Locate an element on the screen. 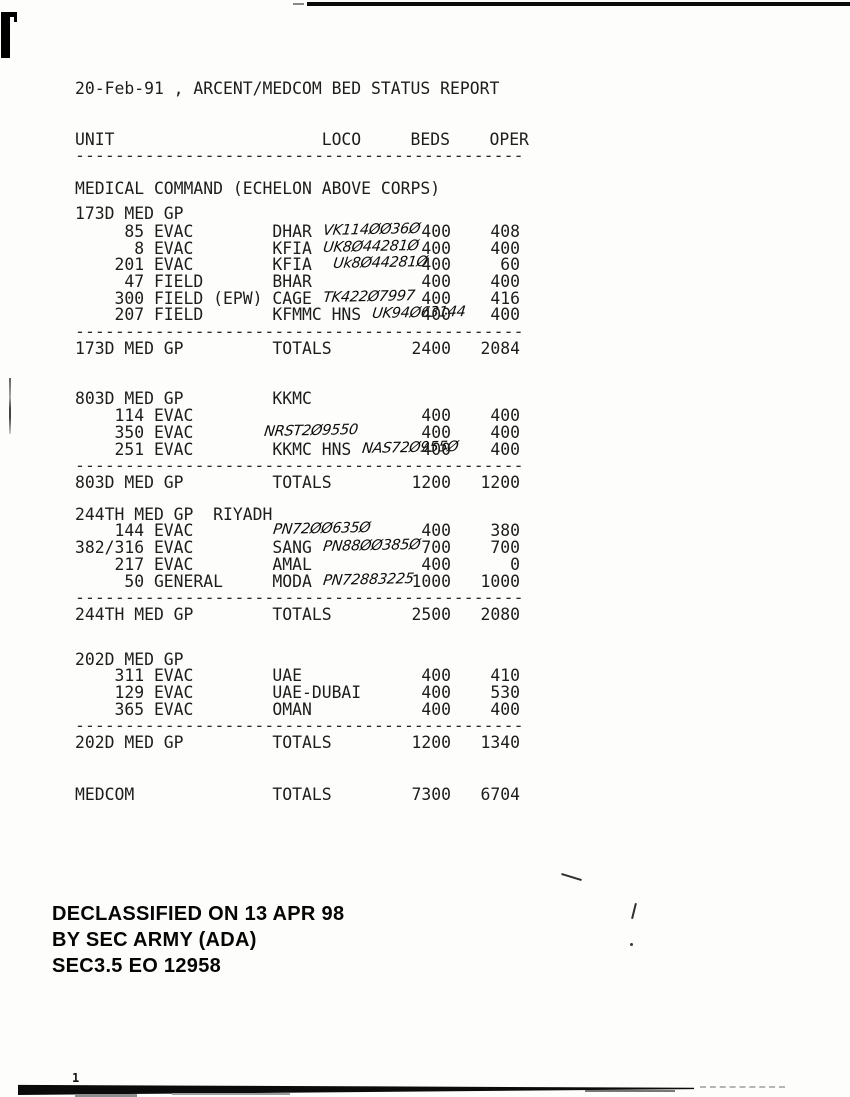 The width and height of the screenshot is (850, 1097). unit-row: 217 EVAC AMAL 400 0 is located at coordinates (300, 564).